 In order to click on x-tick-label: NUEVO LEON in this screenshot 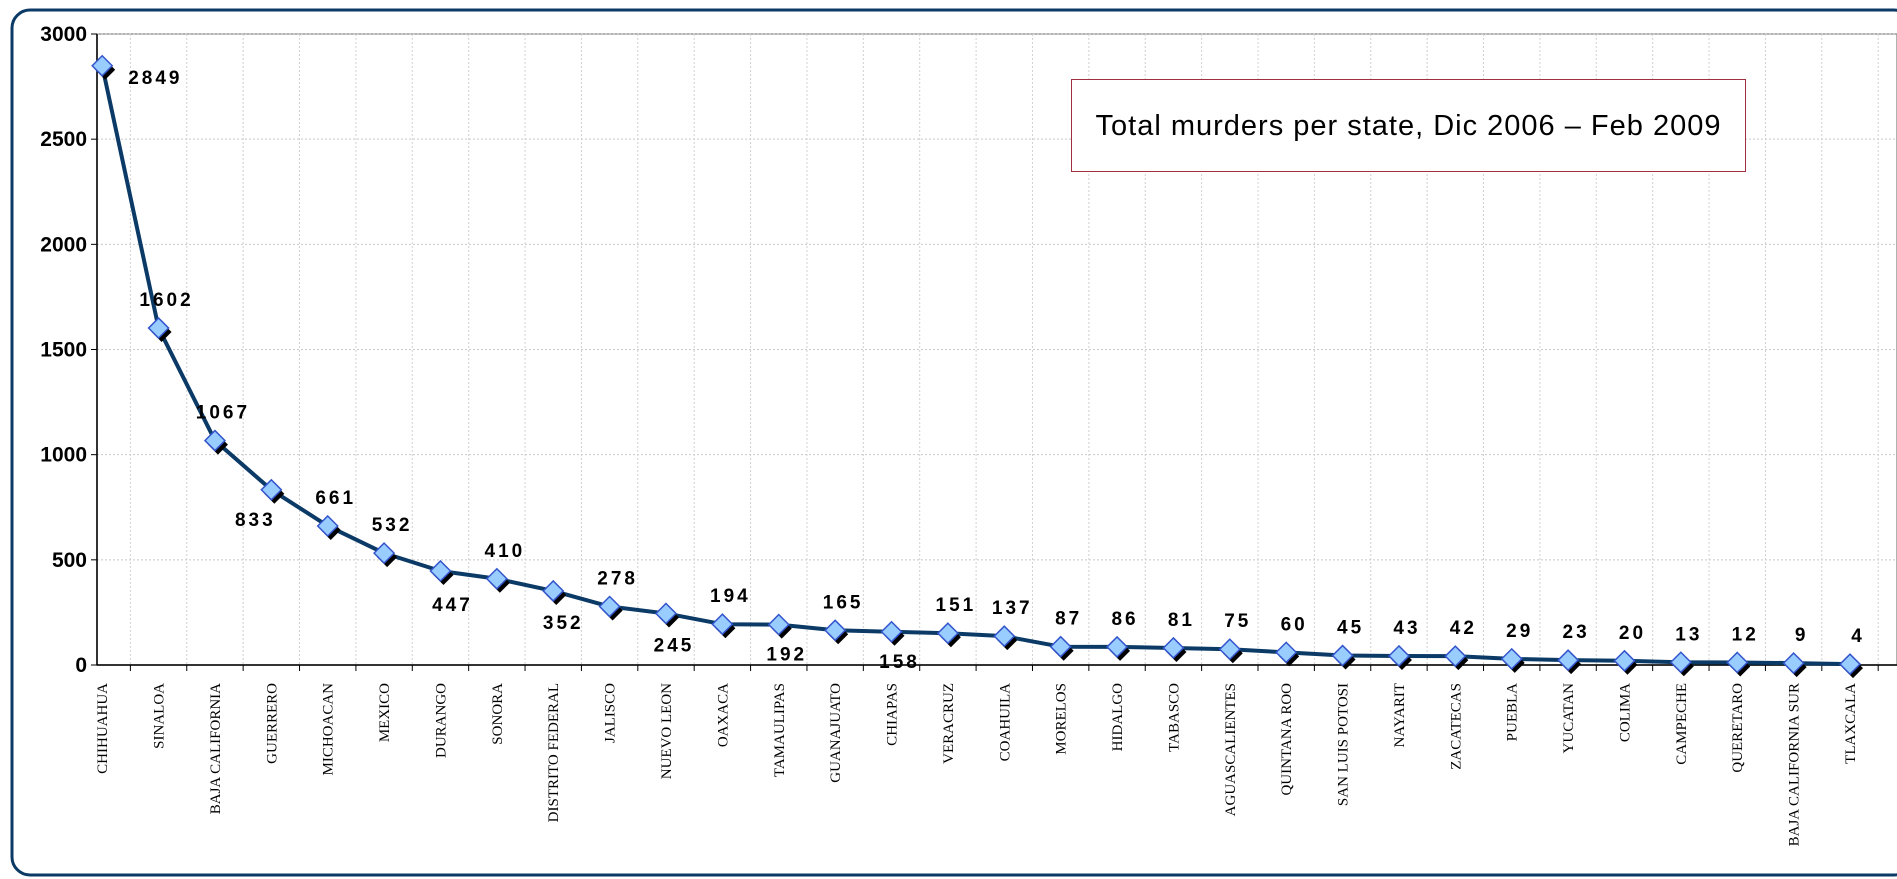, I will do `click(667, 731)`.